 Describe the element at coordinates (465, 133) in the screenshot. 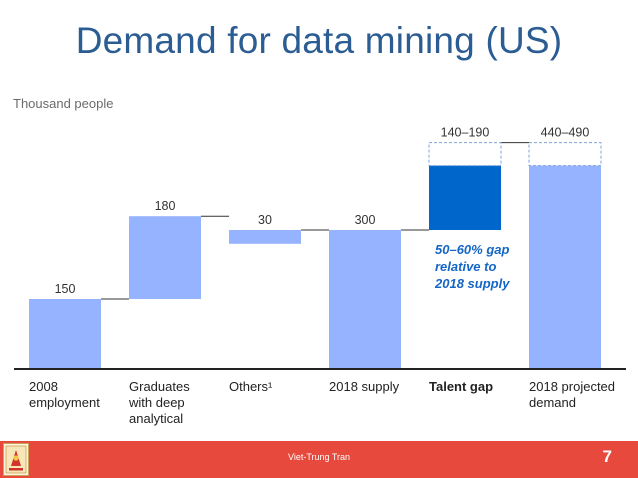

I see `value-label-4: 140–190` at that location.